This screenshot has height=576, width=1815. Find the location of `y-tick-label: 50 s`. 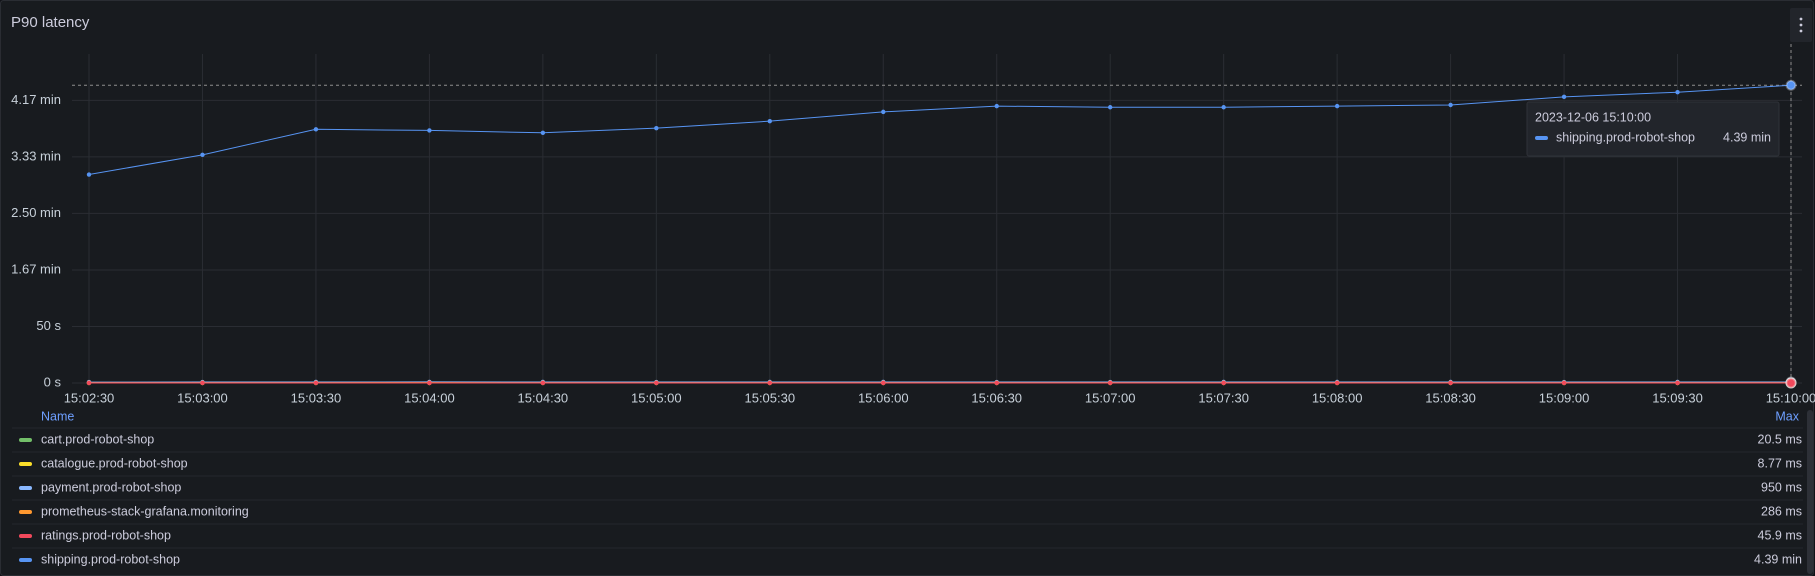

y-tick-label: 50 s is located at coordinates (48, 325).